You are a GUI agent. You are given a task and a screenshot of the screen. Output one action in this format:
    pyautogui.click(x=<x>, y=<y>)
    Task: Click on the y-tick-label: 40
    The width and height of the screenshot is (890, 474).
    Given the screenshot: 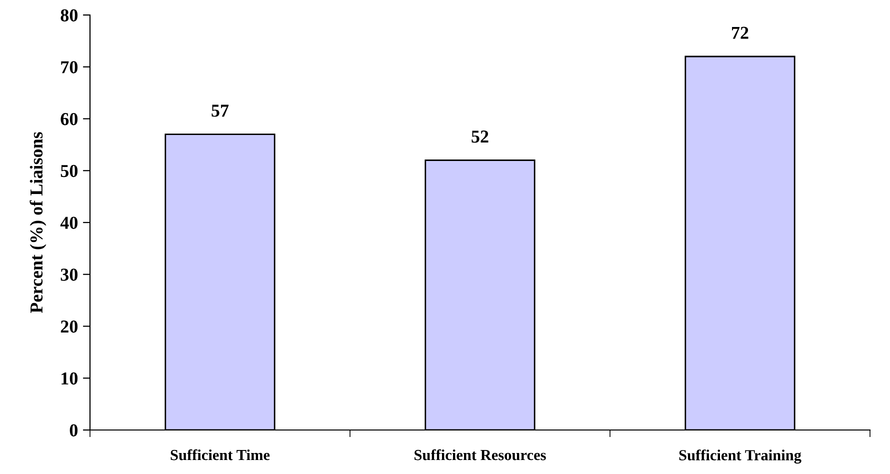 What is the action you would take?
    pyautogui.click(x=69, y=222)
    